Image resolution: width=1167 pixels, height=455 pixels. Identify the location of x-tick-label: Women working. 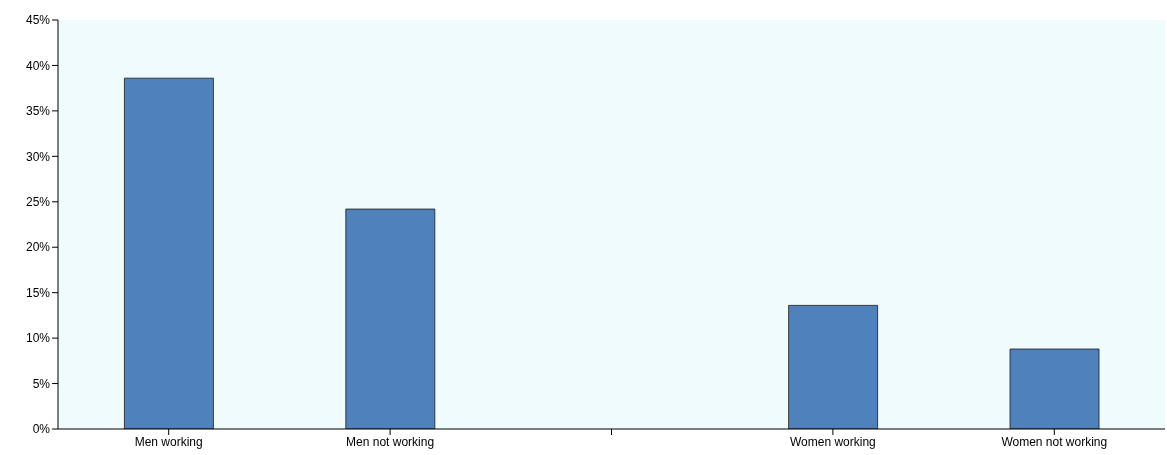
(832, 441).